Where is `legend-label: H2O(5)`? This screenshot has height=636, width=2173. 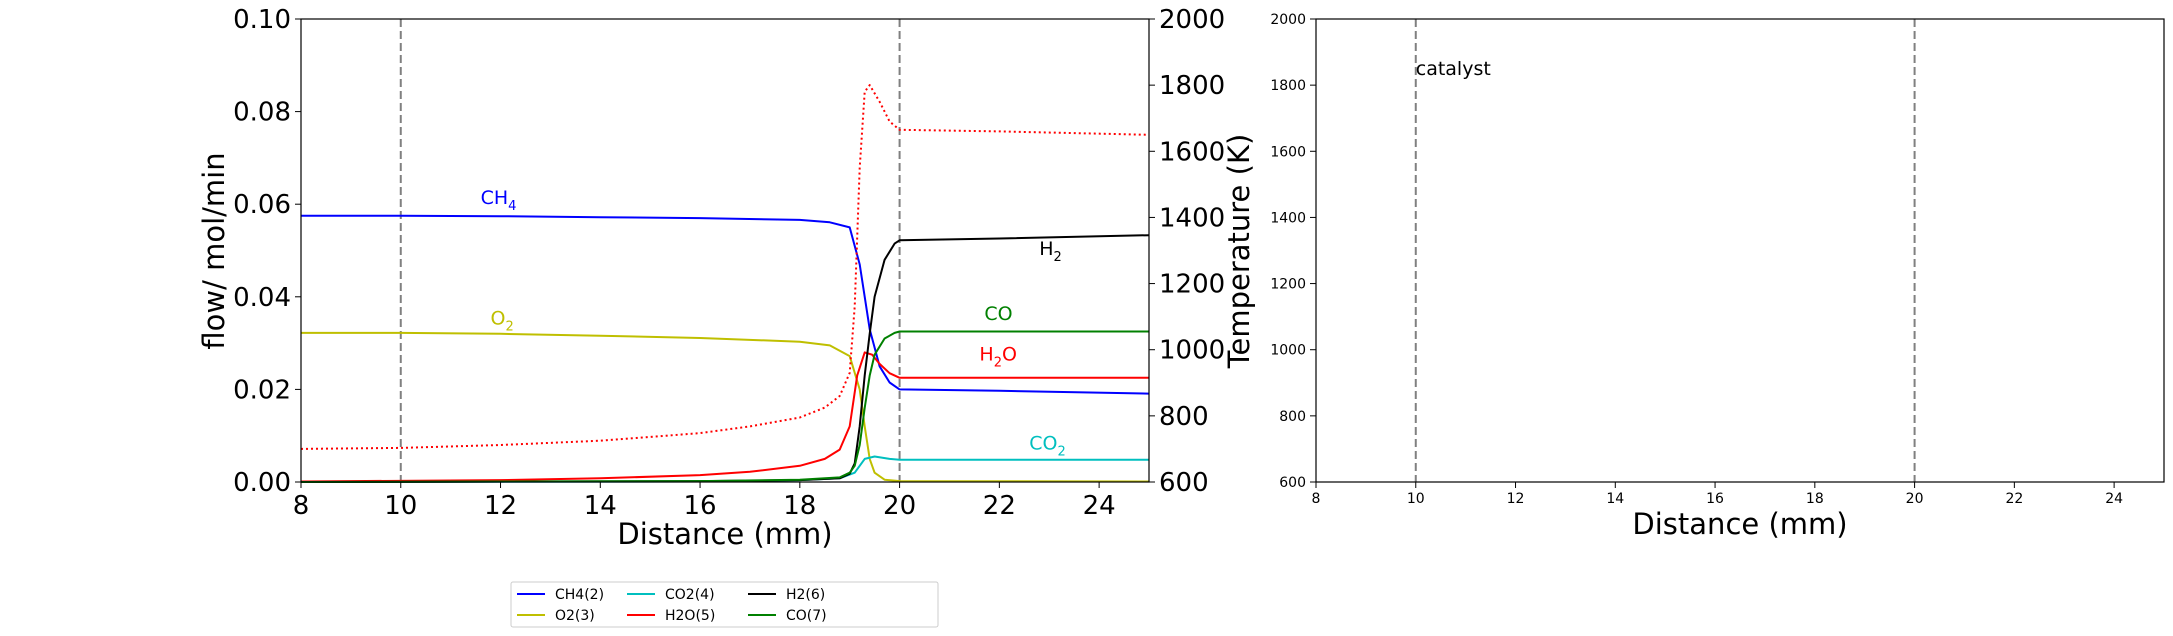
legend-label: H2O(5) is located at coordinates (690, 616).